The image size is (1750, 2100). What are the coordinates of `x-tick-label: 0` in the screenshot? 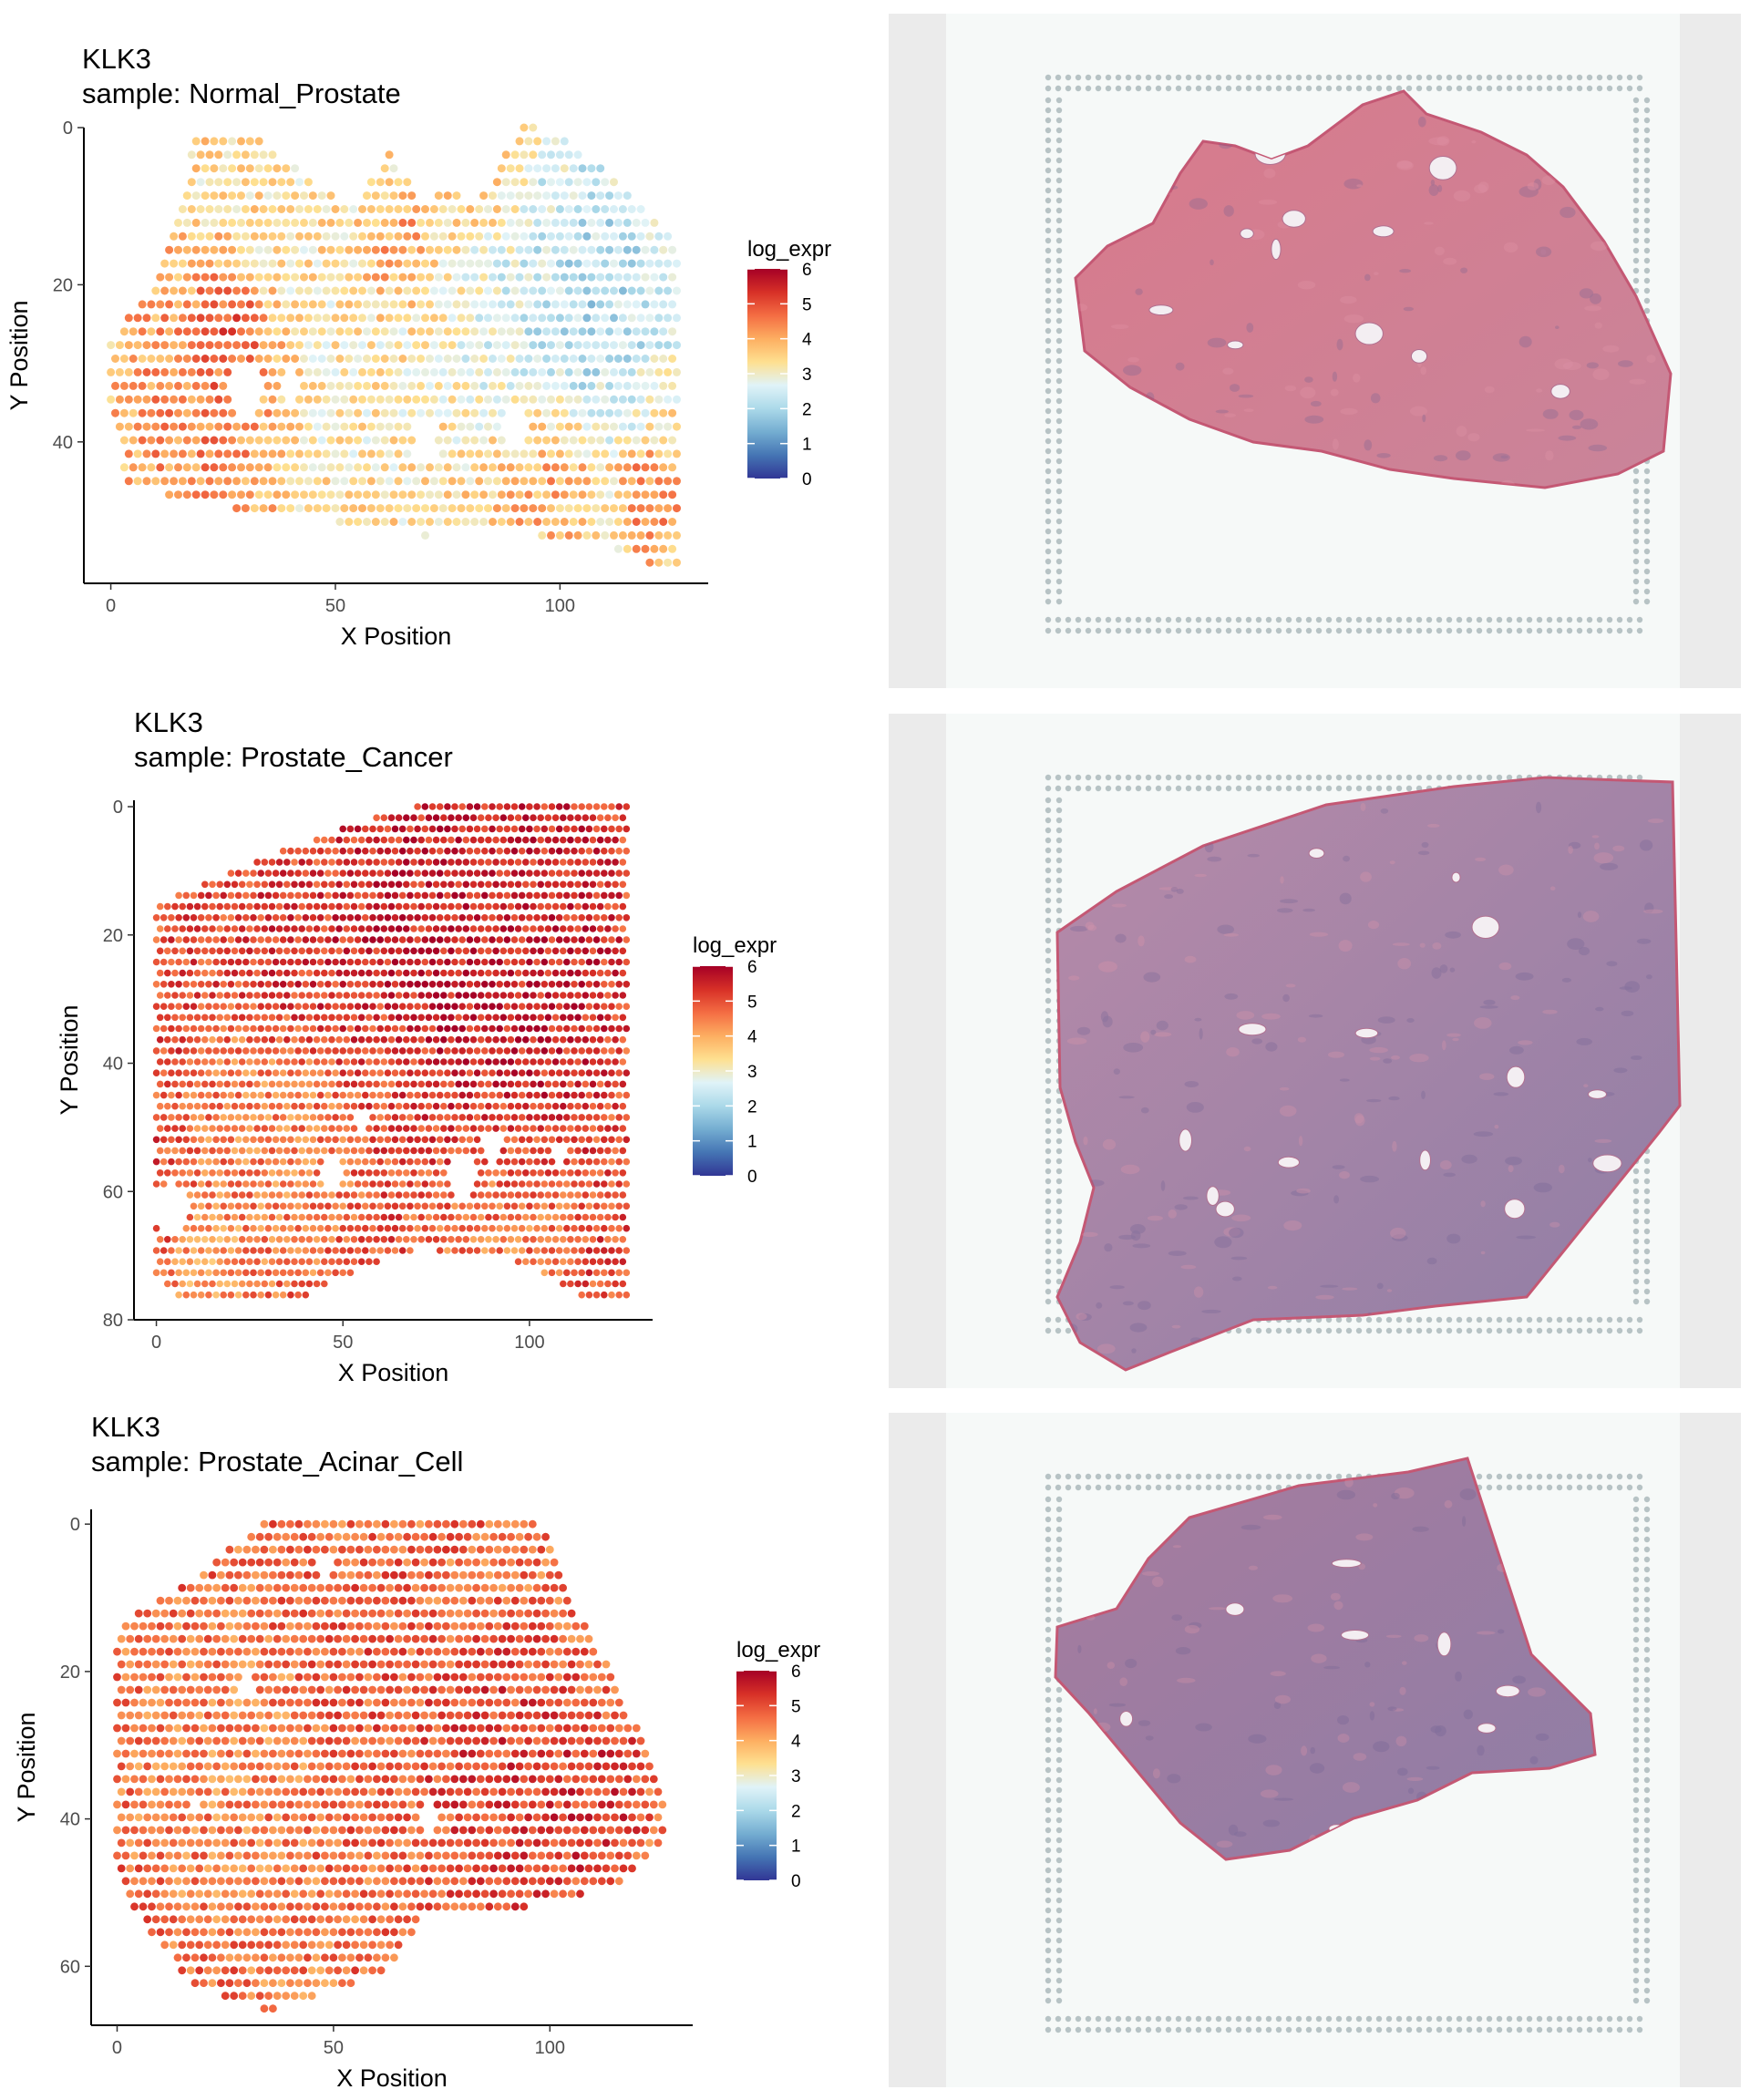 It's located at (156, 1343).